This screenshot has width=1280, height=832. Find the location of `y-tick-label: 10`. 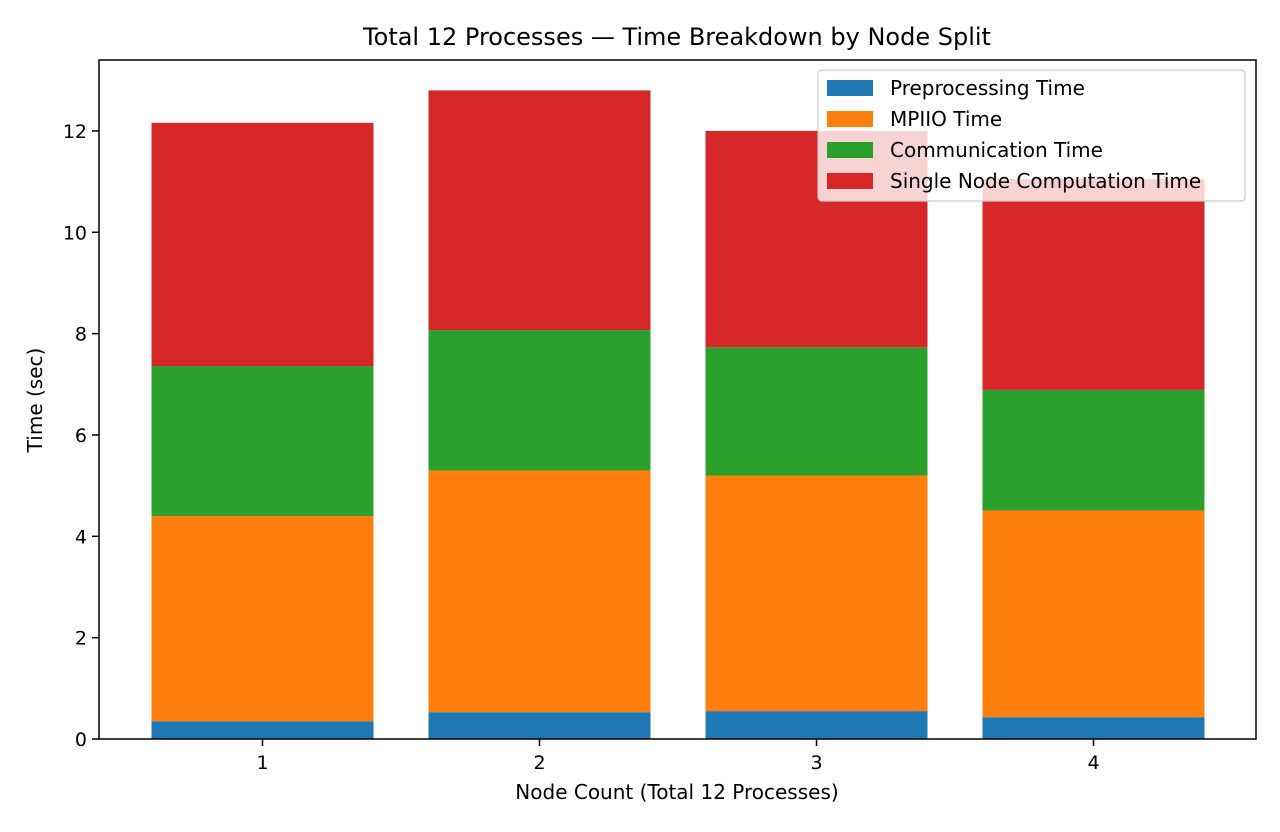

y-tick-label: 10 is located at coordinates (75, 233).